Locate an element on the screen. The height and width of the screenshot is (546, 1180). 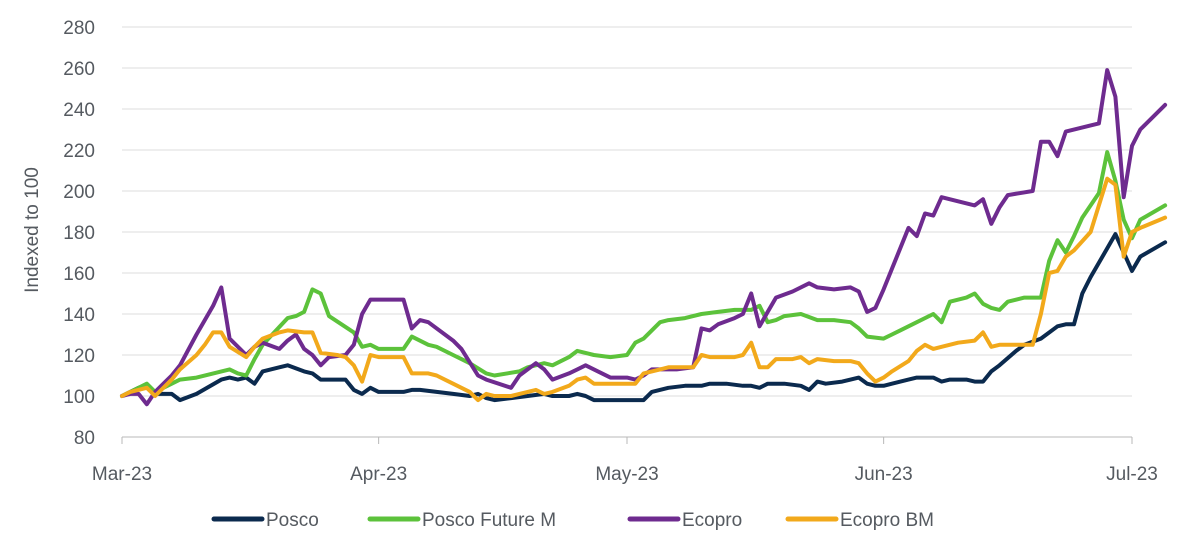
y-tick-label: 180 is located at coordinates (79, 233).